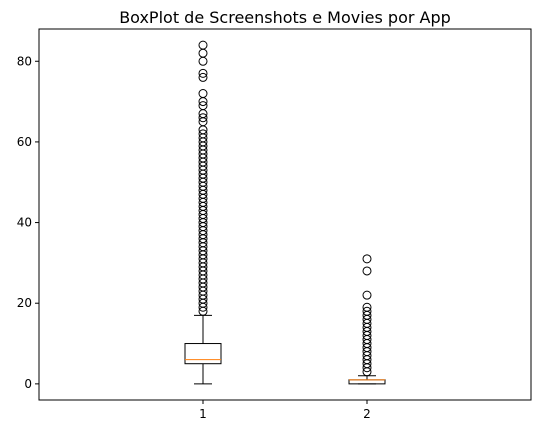 The image size is (546, 435). Describe the element at coordinates (24, 142) in the screenshot. I see `y-tick-label: 60` at that location.